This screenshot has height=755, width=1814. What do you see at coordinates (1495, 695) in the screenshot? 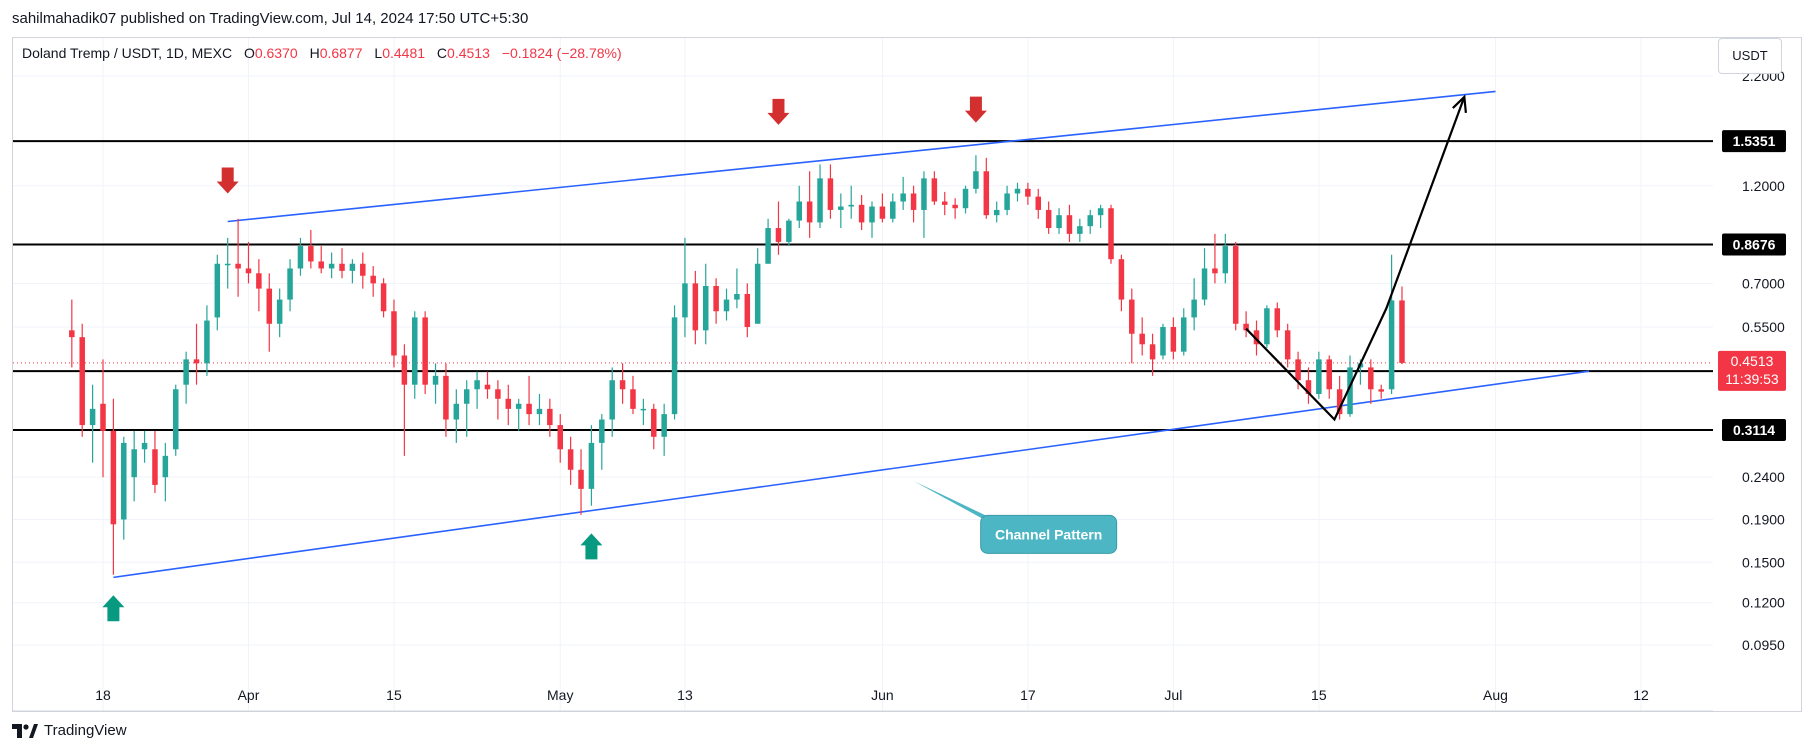
I see `x-tick-label: Aug` at bounding box center [1495, 695].